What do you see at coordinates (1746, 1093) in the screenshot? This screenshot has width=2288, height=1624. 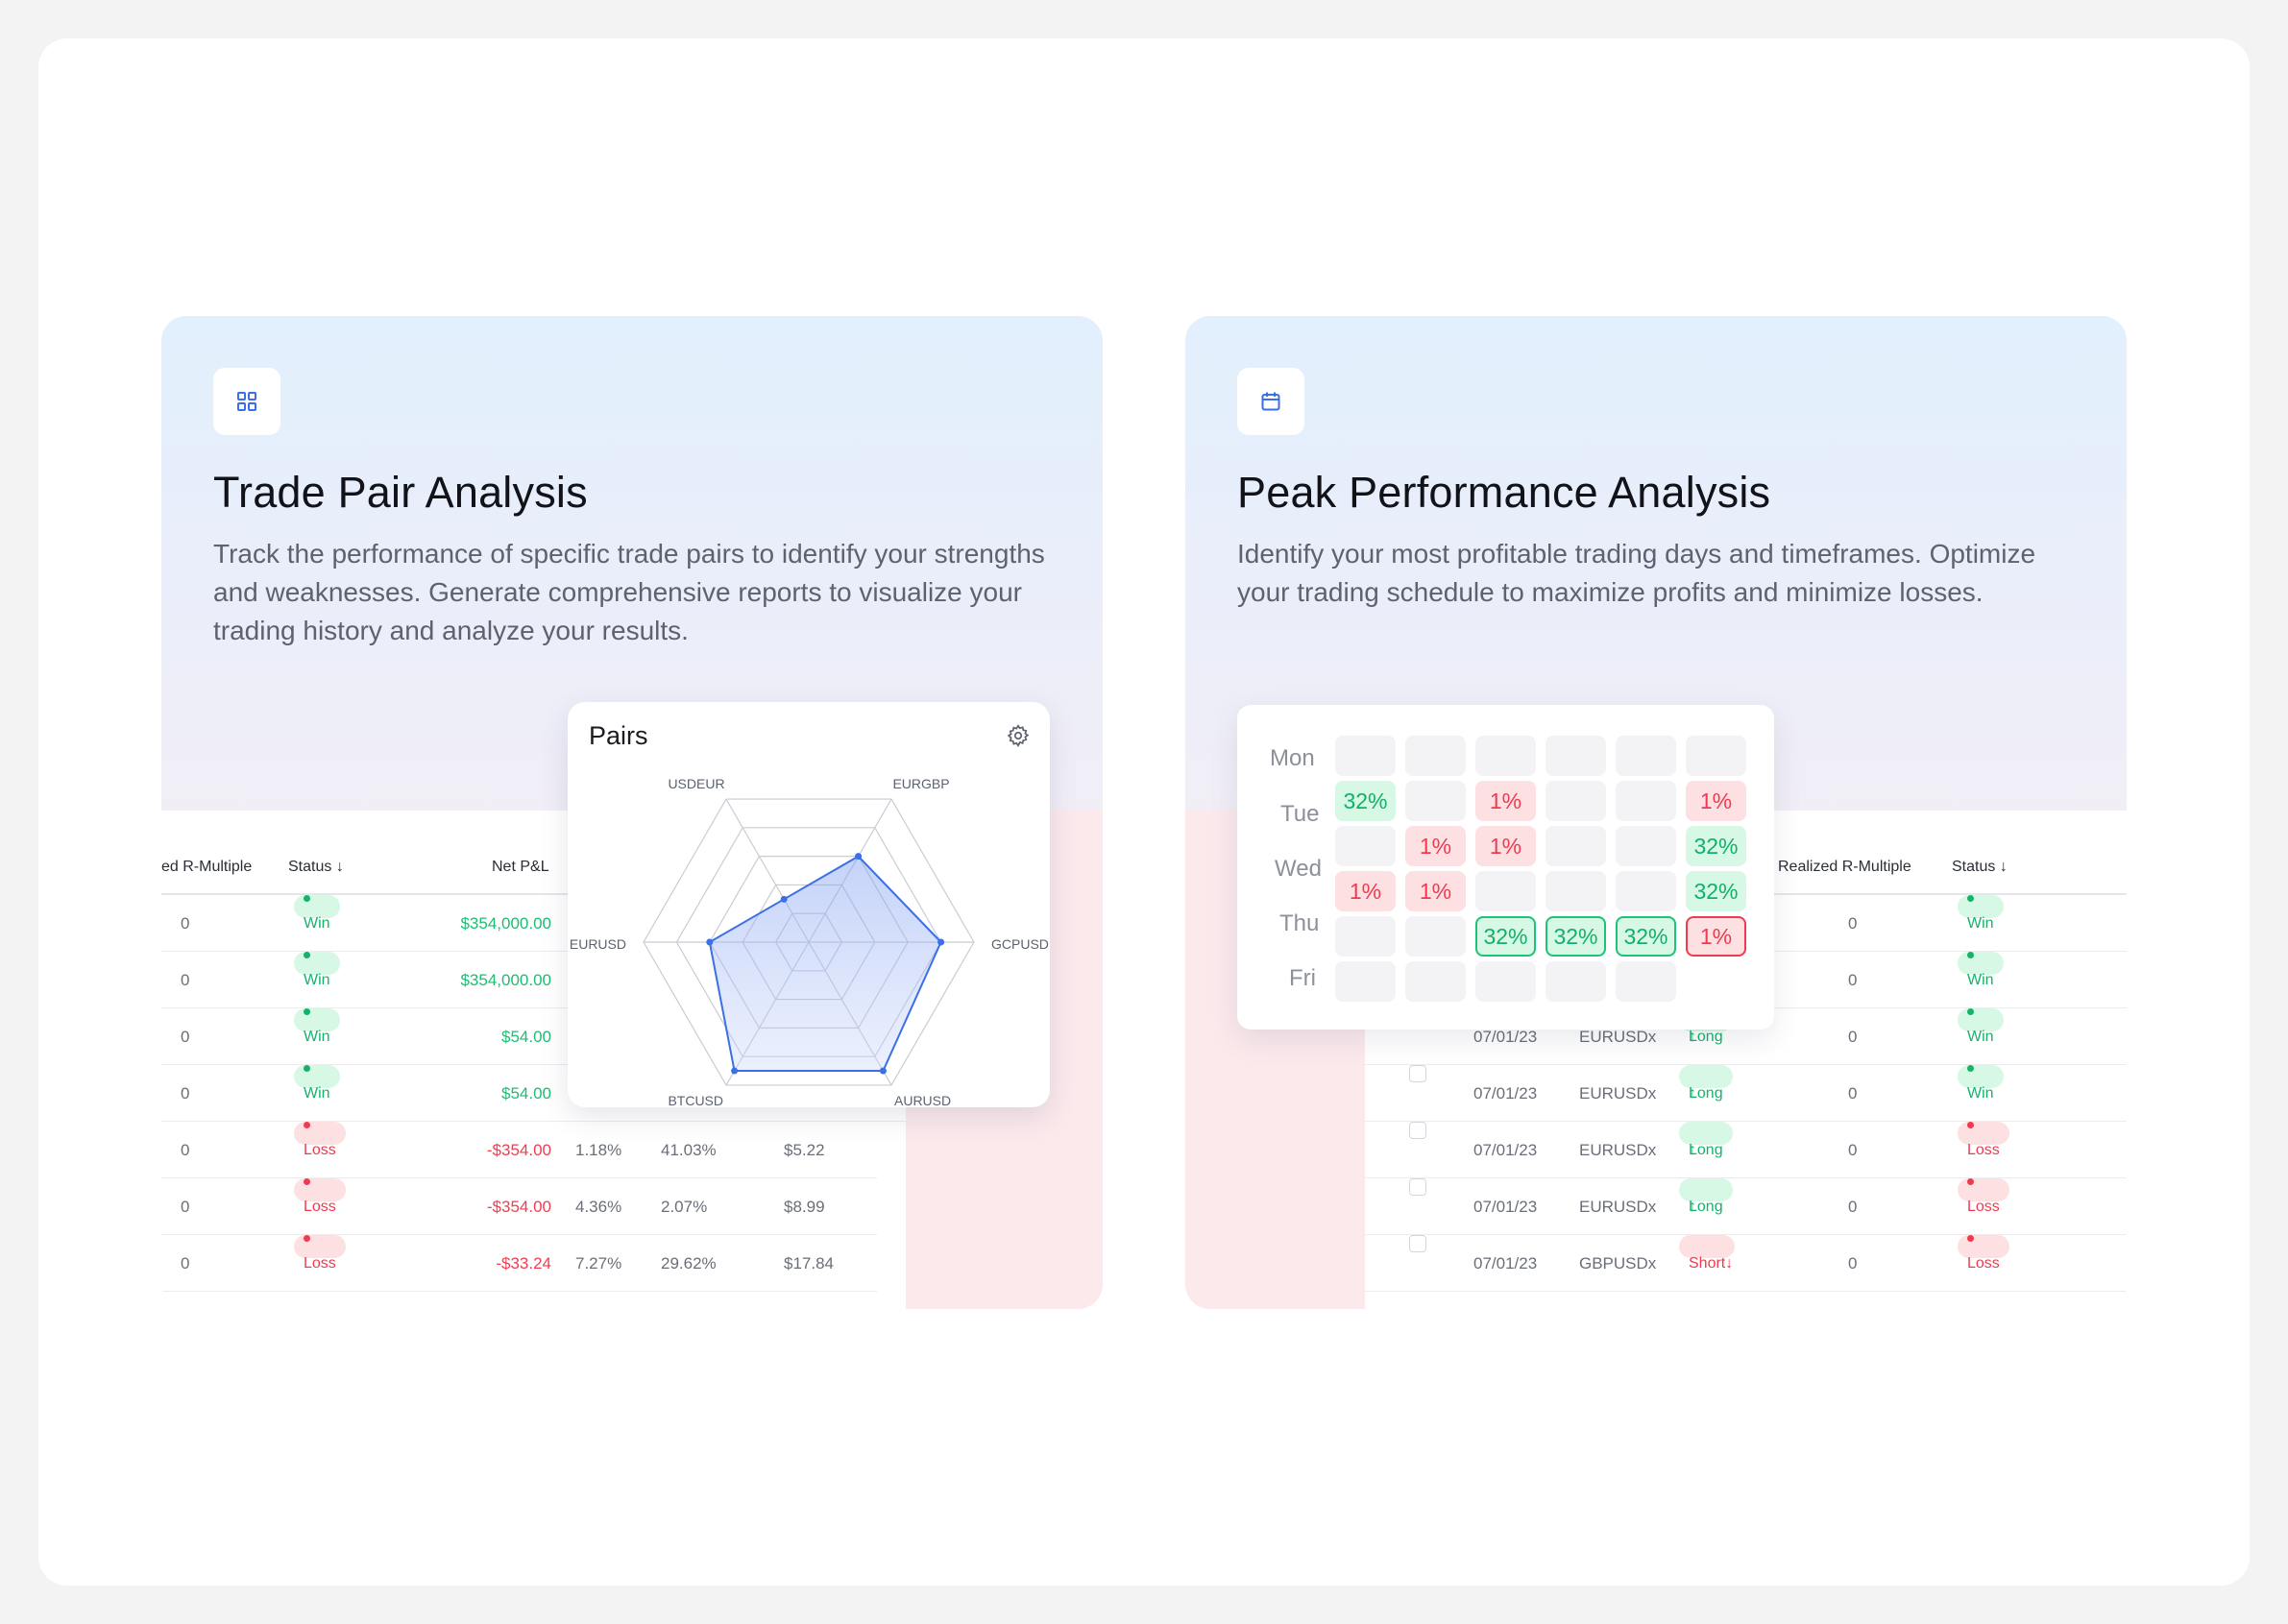 I see `table-row: 07/01/23 EURUSDx ↑ Long 0 Win` at bounding box center [1746, 1093].